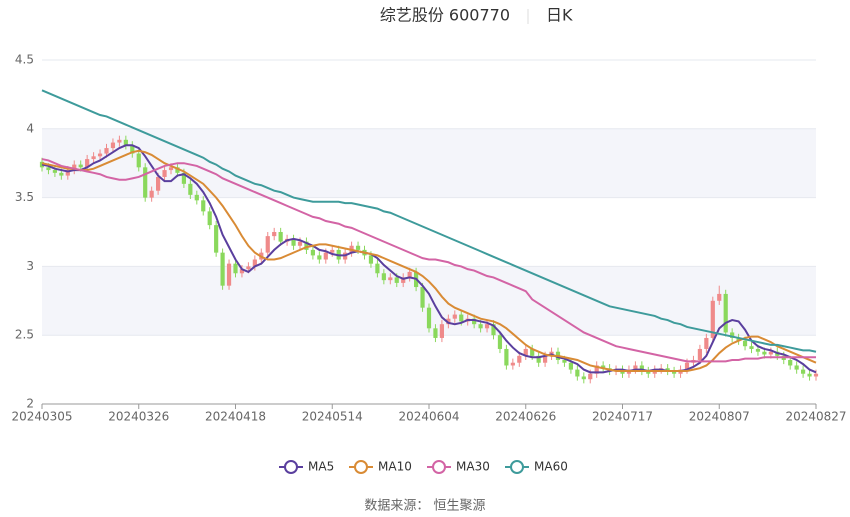 Image resolution: width=850 pixels, height=517 pixels. What do you see at coordinates (138, 417) in the screenshot?
I see `x-tick-label: 20240326` at bounding box center [138, 417].